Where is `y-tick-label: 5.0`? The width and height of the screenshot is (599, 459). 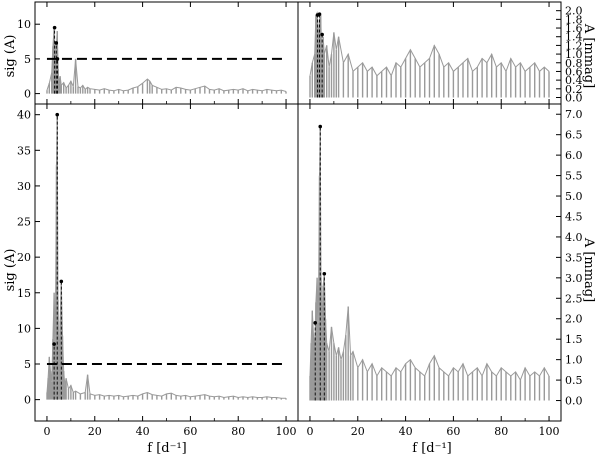 y-tick-label: 5.0 is located at coordinates (574, 196).